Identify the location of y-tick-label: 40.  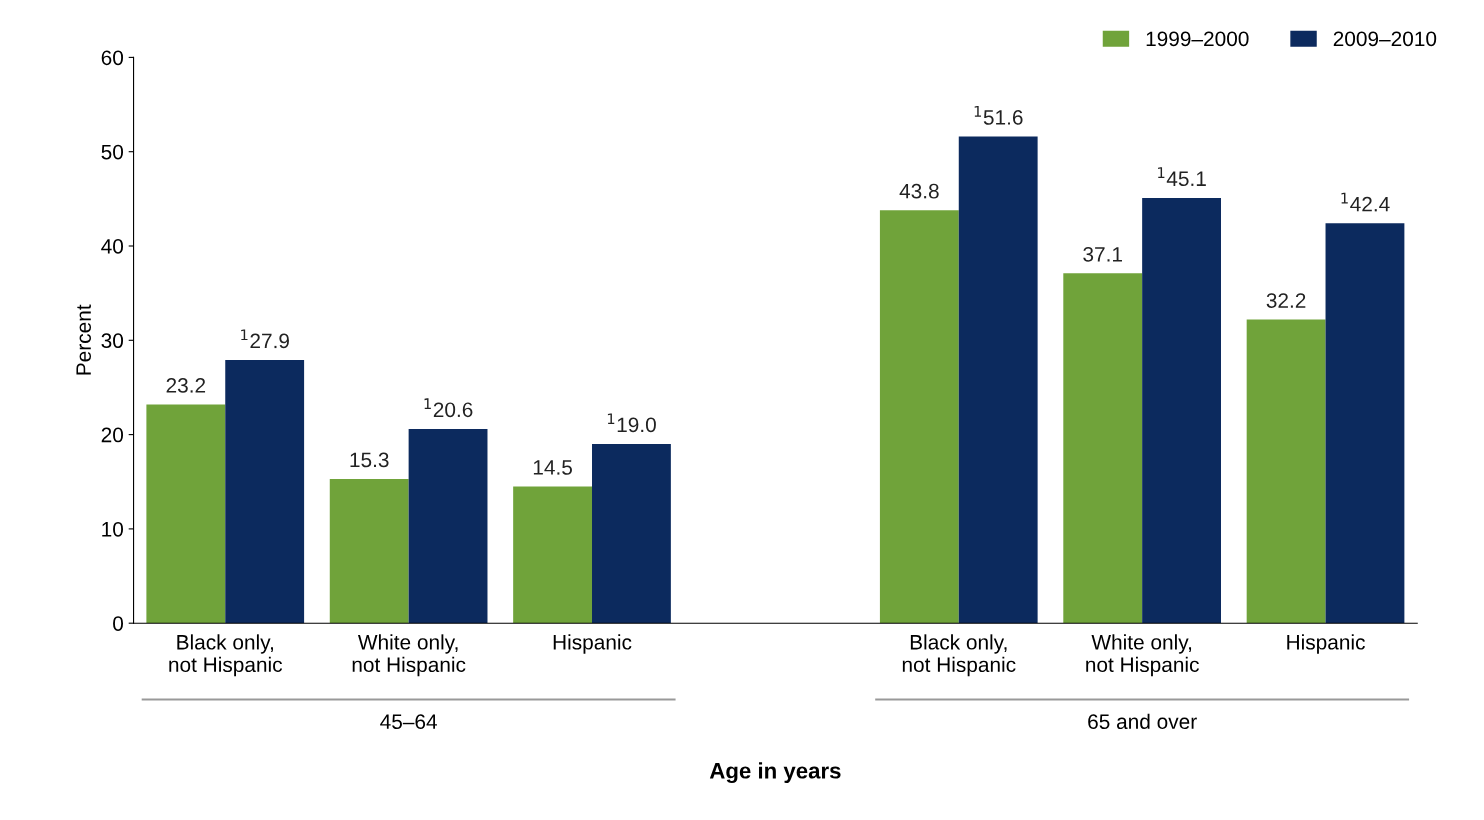
(112, 246).